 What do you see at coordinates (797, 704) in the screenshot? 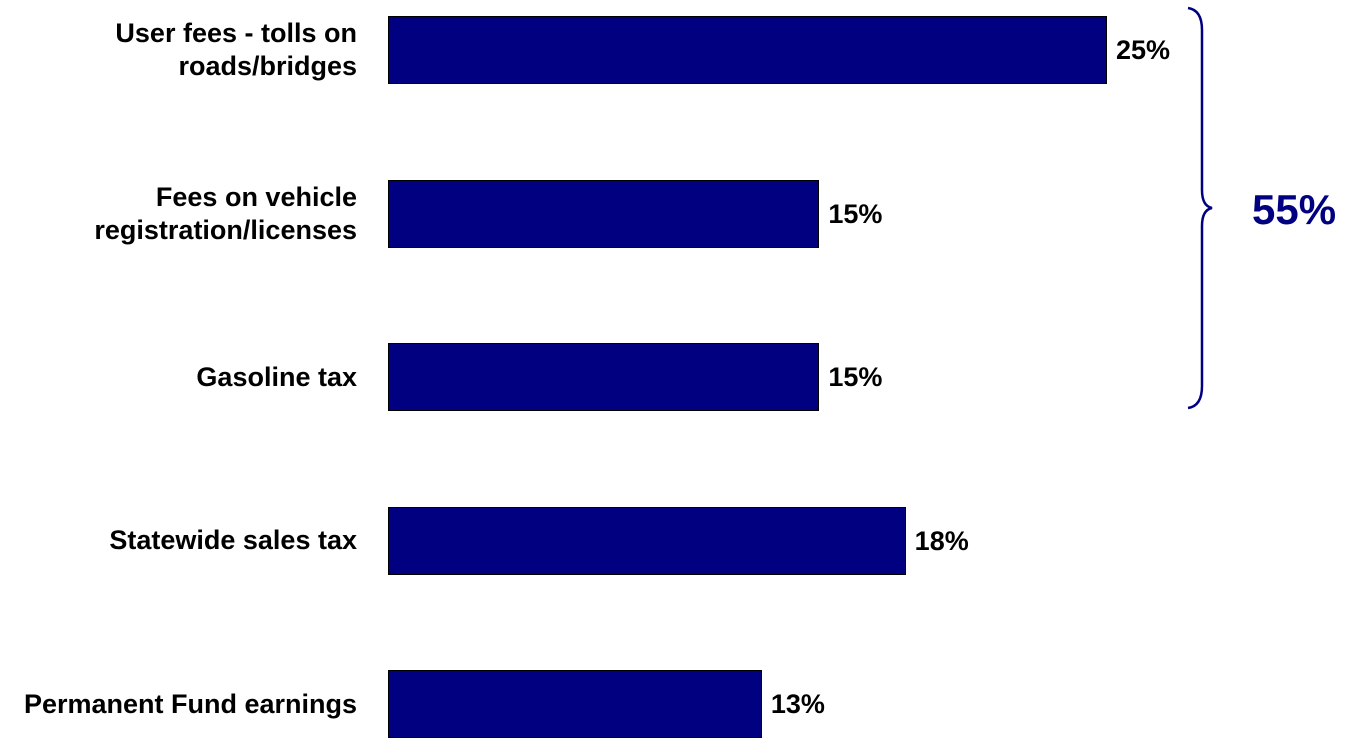
I see `value-label: 13%` at bounding box center [797, 704].